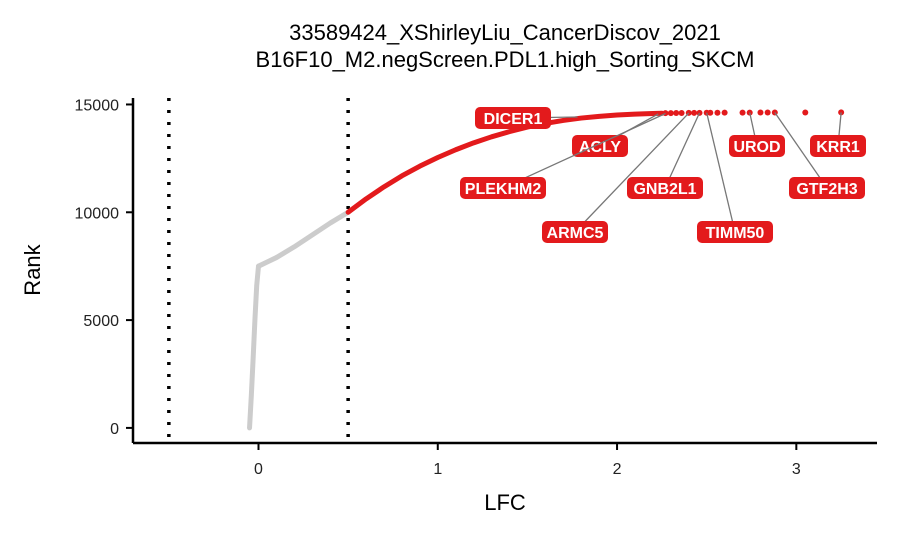 The image size is (900, 540). What do you see at coordinates (101, 321) in the screenshot?
I see `y-tick-label: 5000` at bounding box center [101, 321].